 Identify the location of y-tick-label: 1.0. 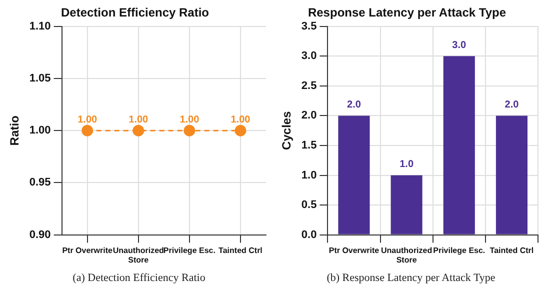
(309, 175).